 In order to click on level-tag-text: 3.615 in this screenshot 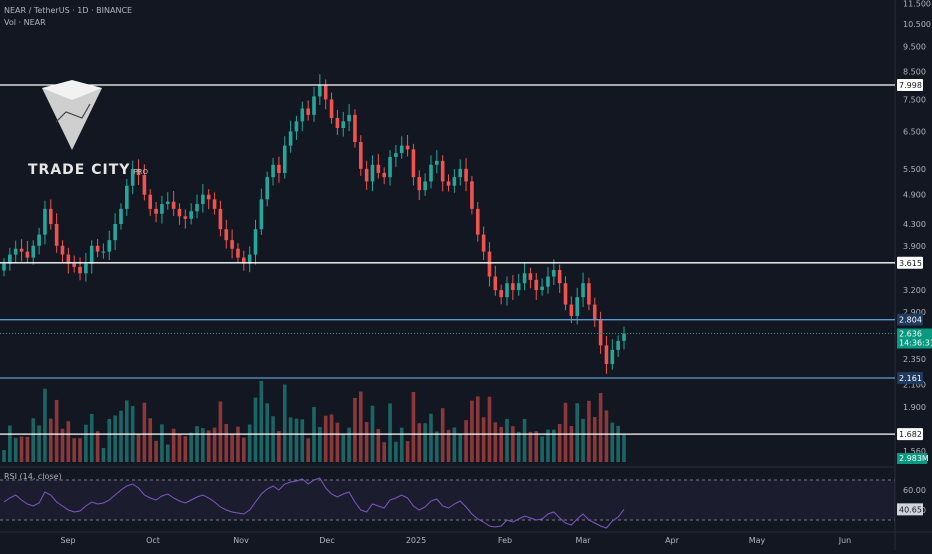, I will do `click(910, 263)`.